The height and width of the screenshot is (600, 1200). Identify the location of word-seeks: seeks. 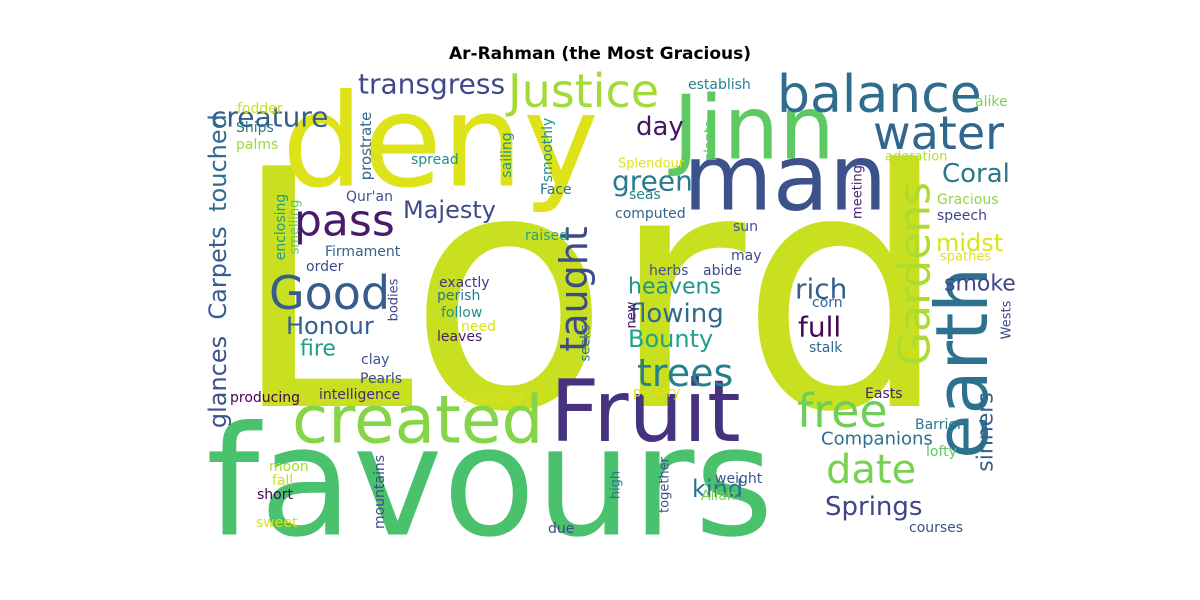
(586, 342).